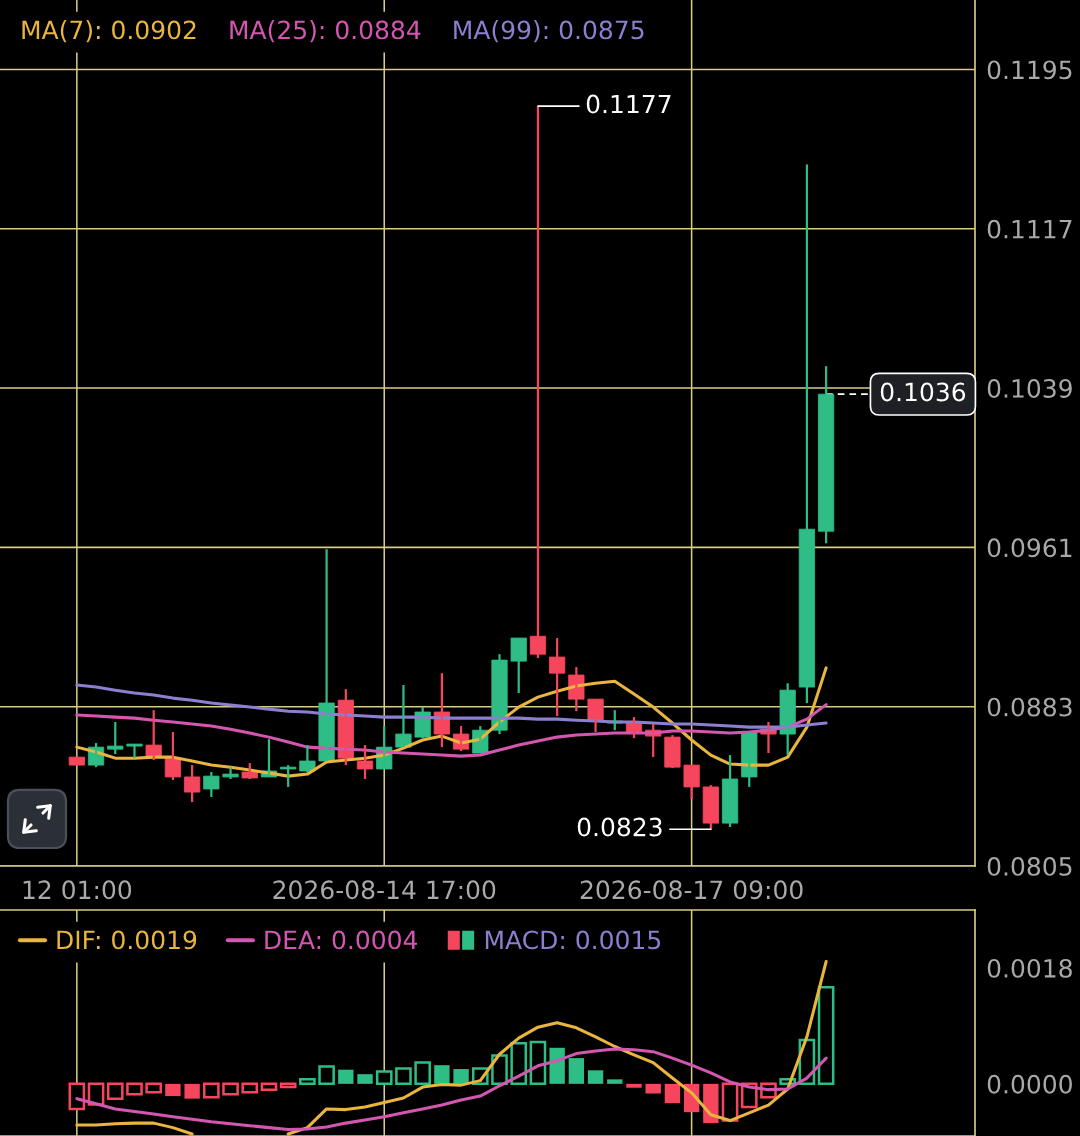 The image size is (1080, 1136). Describe the element at coordinates (1029, 866) in the screenshot. I see `y-tick-label: 0.0805` at that location.